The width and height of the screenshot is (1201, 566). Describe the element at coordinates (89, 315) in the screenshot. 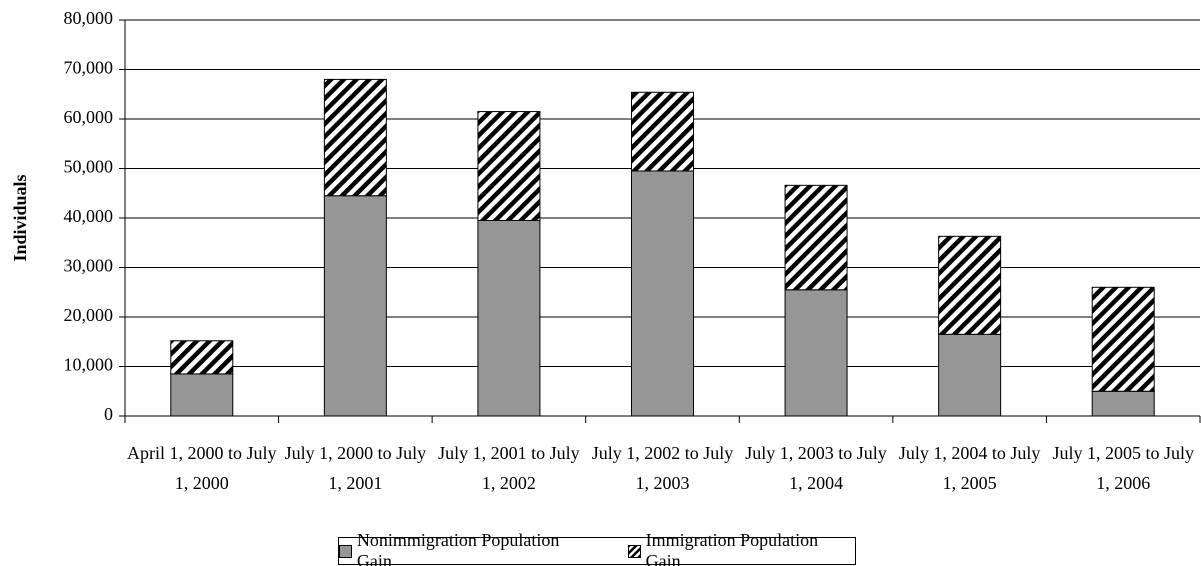

I see `y-tick-label: 20,000` at that location.